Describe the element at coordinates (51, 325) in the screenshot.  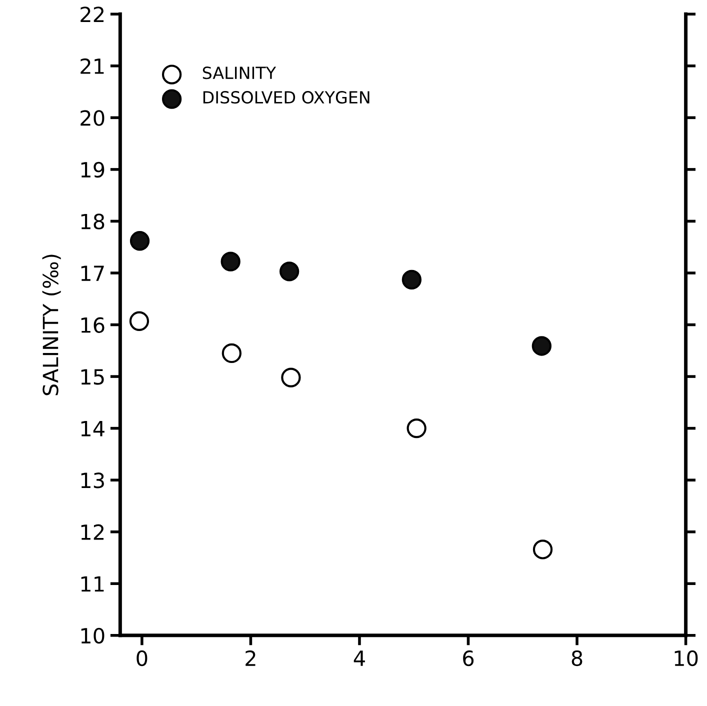
I see `y-axis-title: SALINITY (‰)` at that location.